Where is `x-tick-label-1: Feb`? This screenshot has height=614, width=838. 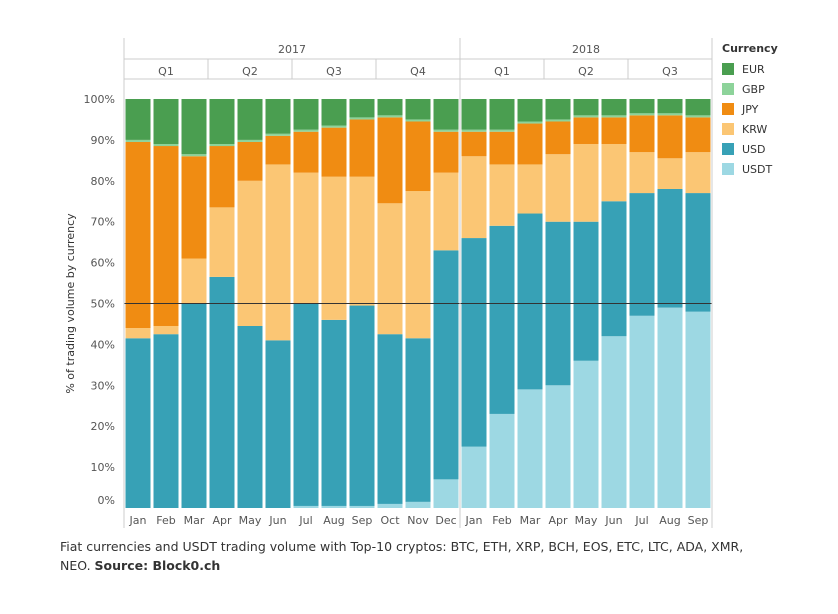
x-tick-label-1: Feb is located at coordinates (165, 520).